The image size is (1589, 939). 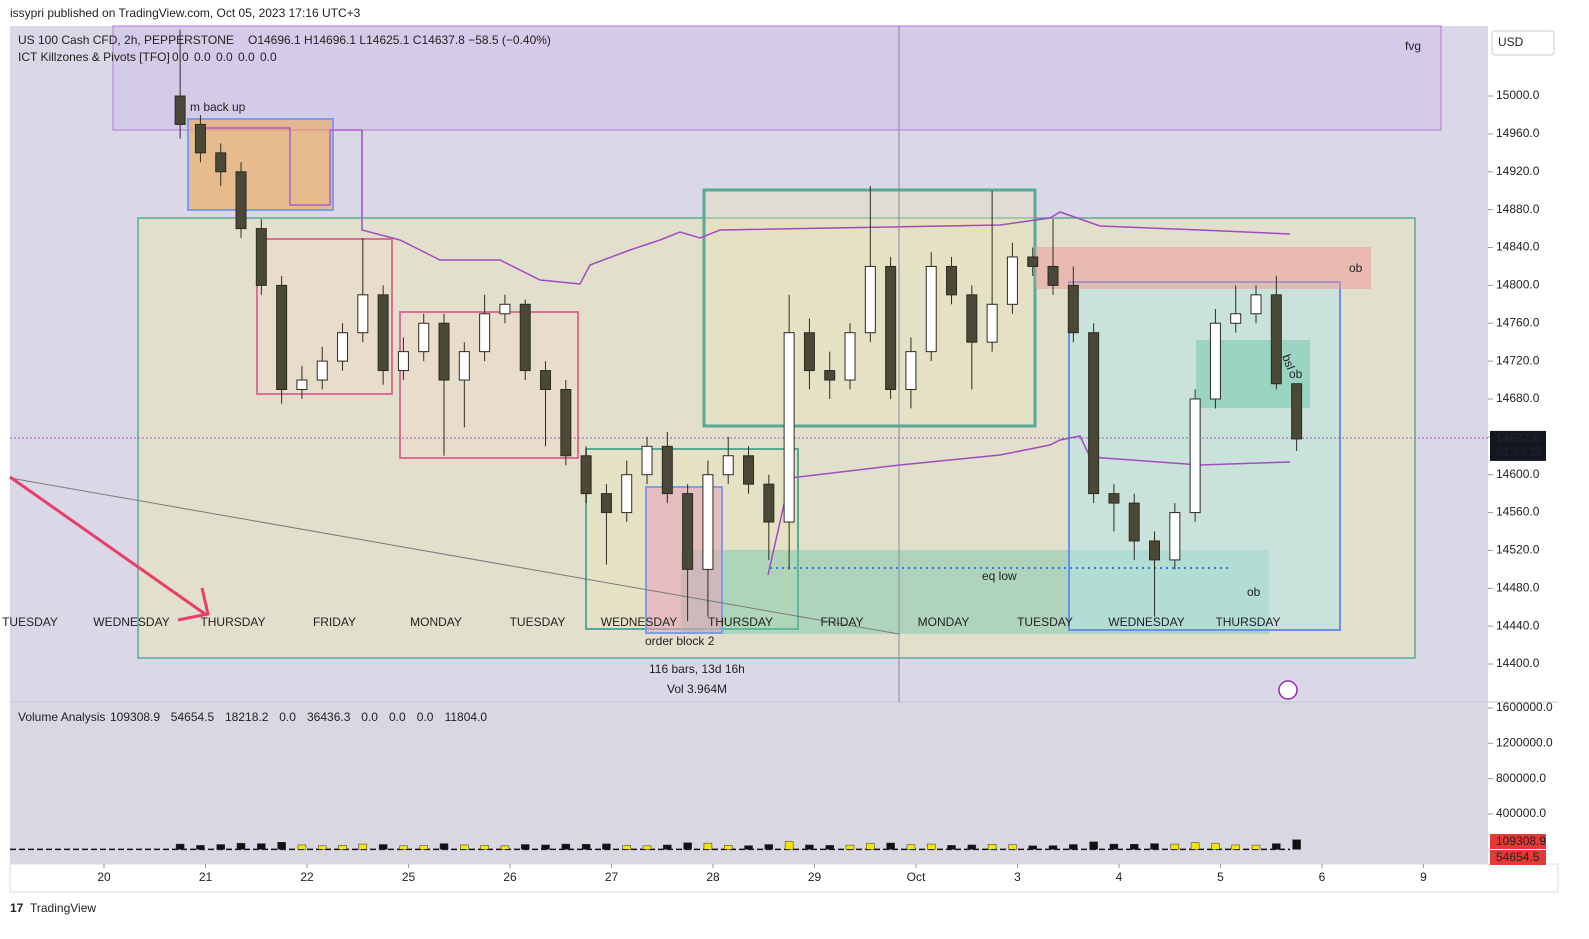 What do you see at coordinates (1423, 877) in the screenshot?
I see `x-tick-label: 9` at bounding box center [1423, 877].